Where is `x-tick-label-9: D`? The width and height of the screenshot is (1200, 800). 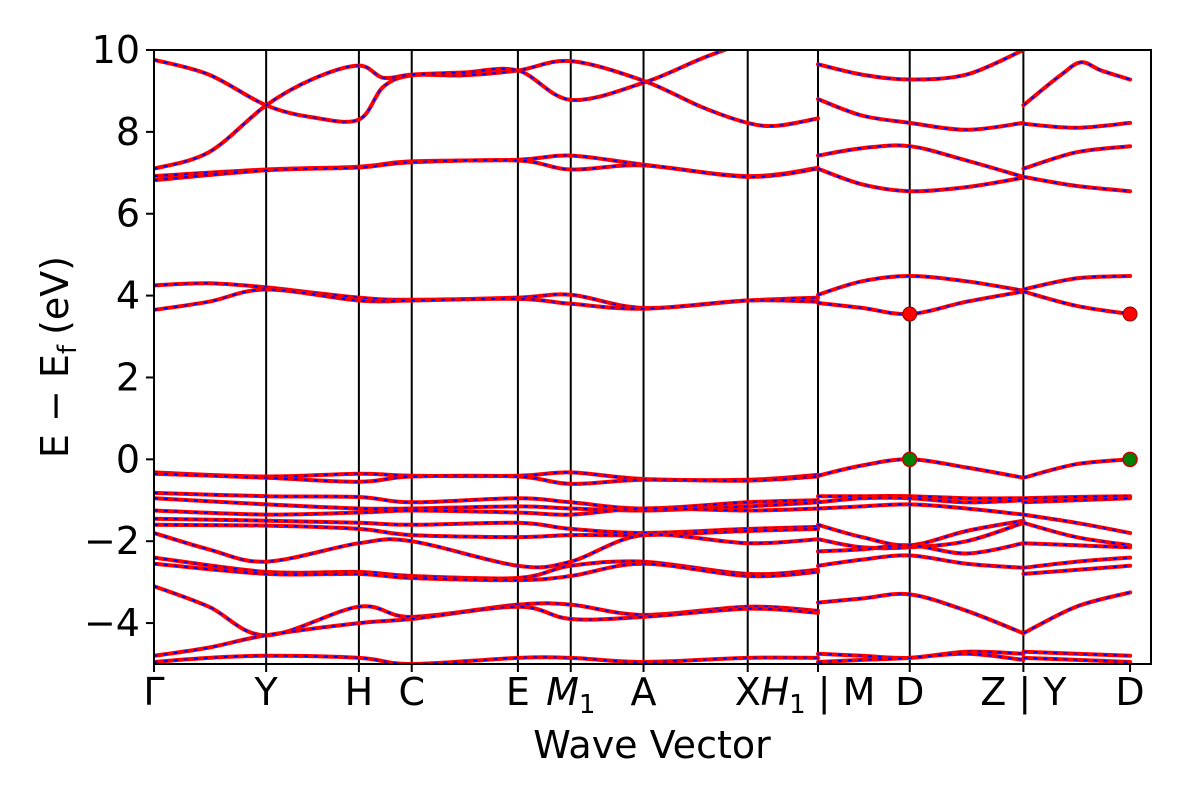
x-tick-label-9: D is located at coordinates (909, 692).